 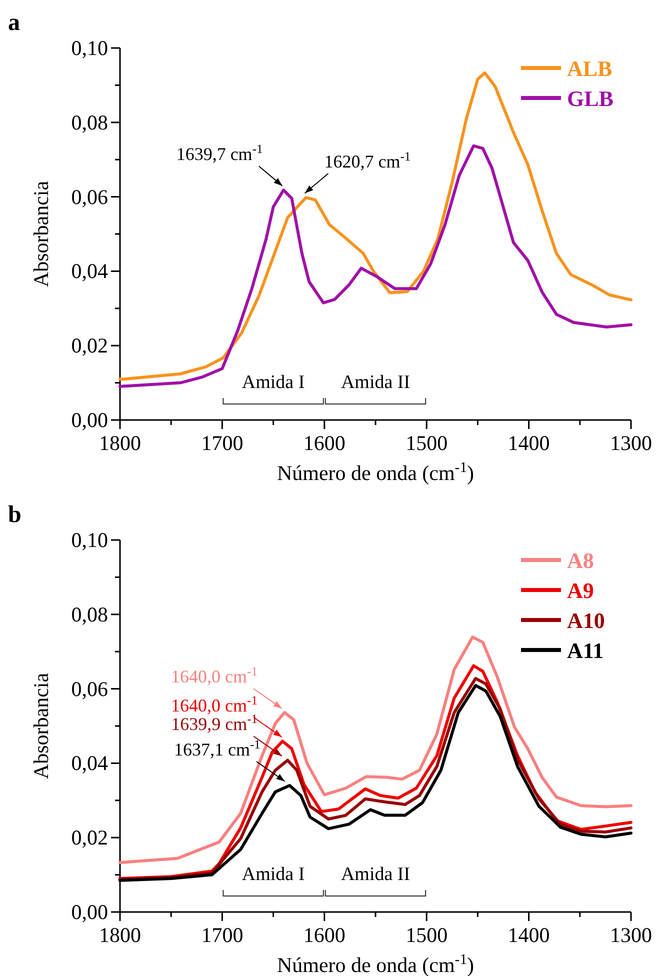 What do you see at coordinates (580, 590) in the screenshot?
I see `legend-label: A9` at bounding box center [580, 590].